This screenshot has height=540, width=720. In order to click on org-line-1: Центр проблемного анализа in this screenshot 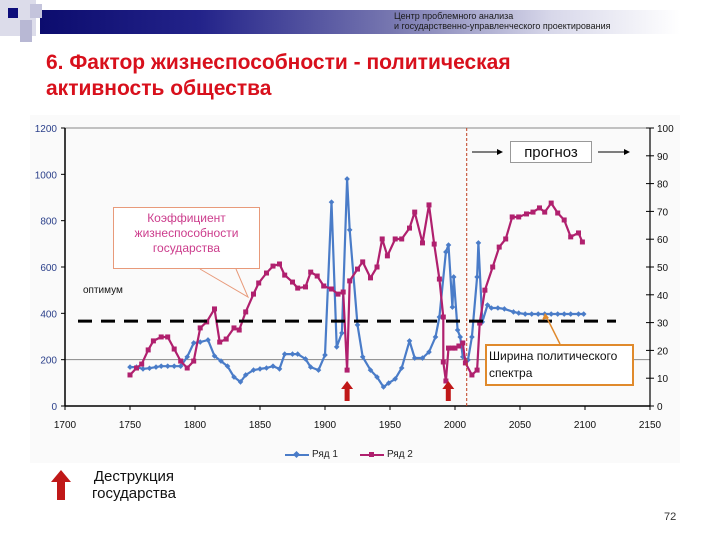, I will do `click(454, 16)`.